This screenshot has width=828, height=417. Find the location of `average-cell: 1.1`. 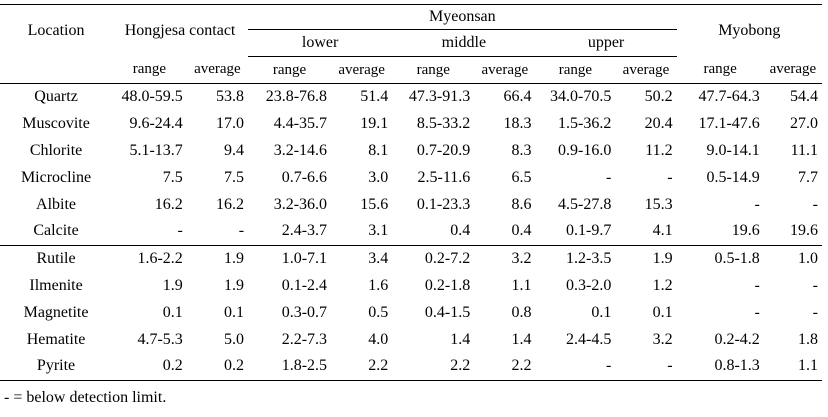

average-cell: 1.1 is located at coordinates (521, 285).